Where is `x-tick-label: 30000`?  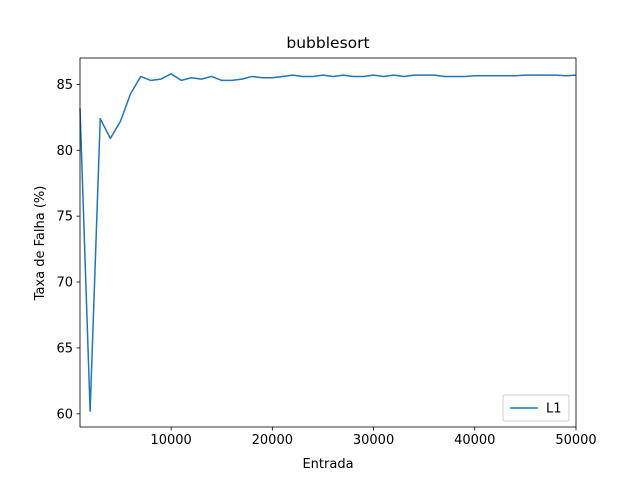 x-tick-label: 30000 is located at coordinates (373, 440).